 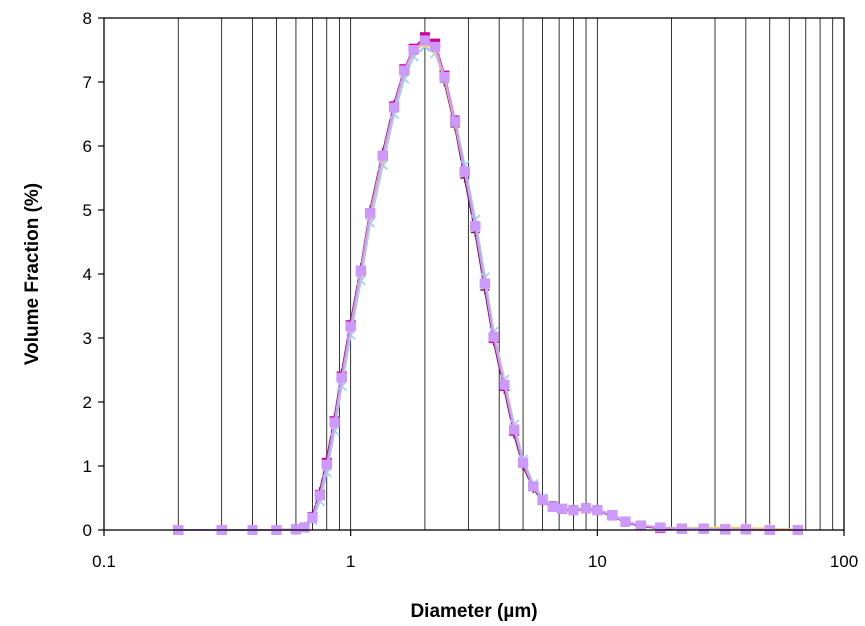 What do you see at coordinates (87, 466) in the screenshot?
I see `y-tick-label: 1` at bounding box center [87, 466].